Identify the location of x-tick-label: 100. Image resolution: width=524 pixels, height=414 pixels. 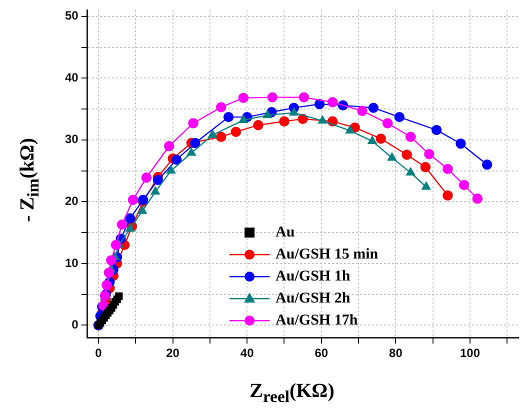
(470, 353).